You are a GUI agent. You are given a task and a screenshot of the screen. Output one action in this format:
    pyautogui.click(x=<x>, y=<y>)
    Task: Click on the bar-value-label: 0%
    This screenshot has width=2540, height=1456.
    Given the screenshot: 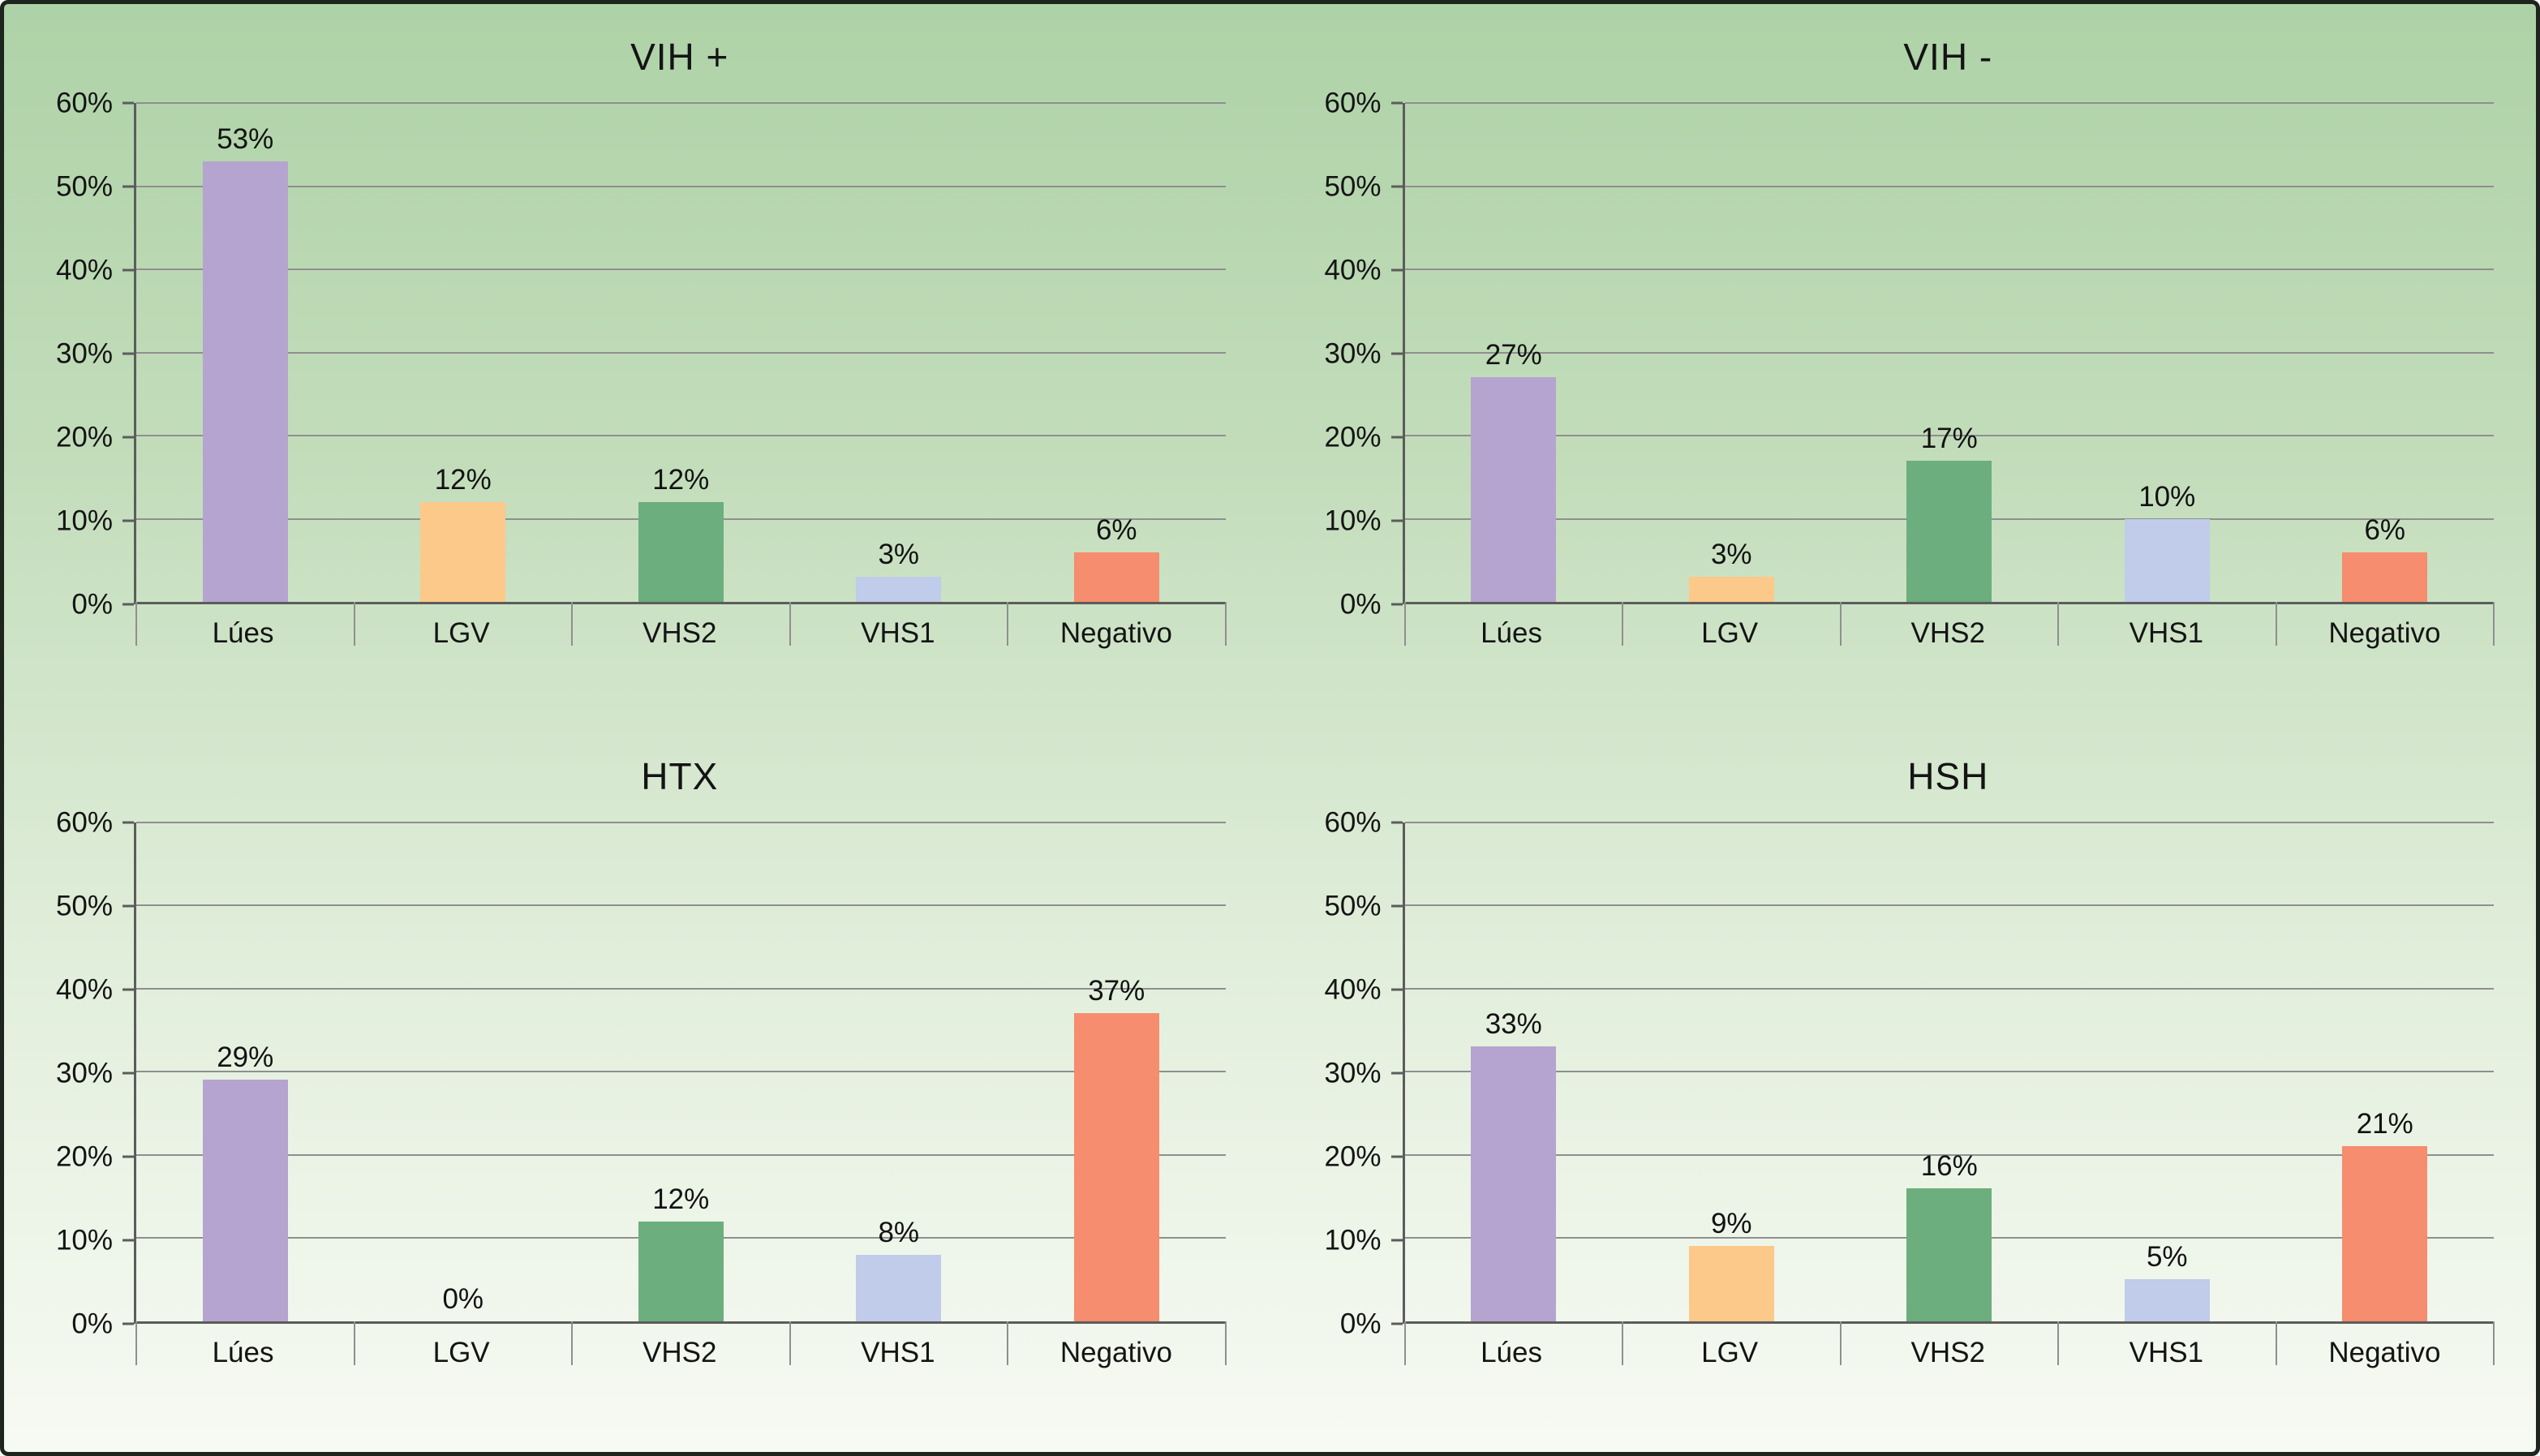 What is the action you would take?
    pyautogui.click(x=463, y=1298)
    